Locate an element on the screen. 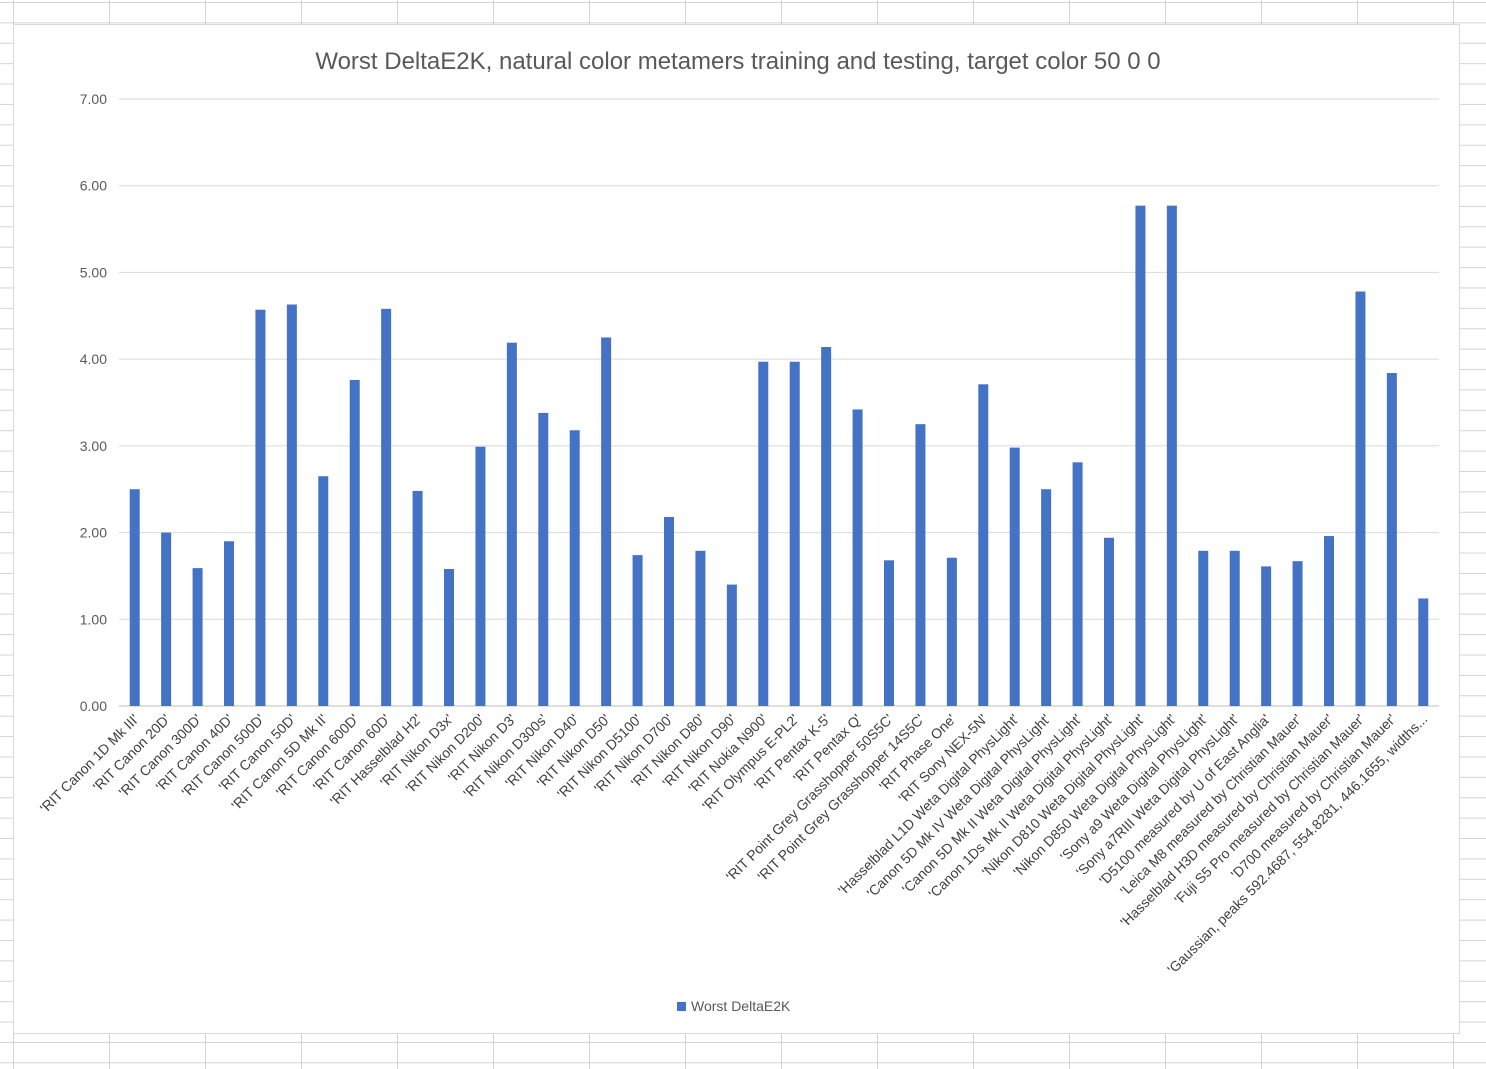 This screenshot has height=1069, width=1486. legend-label: Worst DeltaE2K is located at coordinates (741, 1006).